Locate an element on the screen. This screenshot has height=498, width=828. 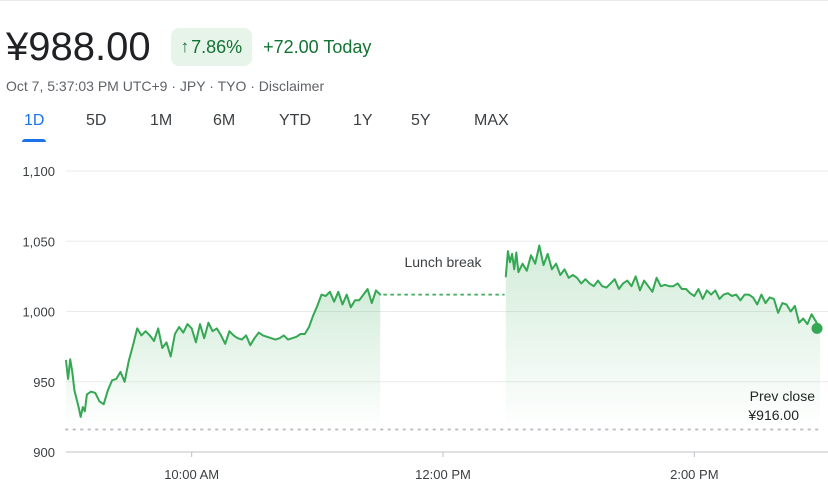
tab-5y: 5Y is located at coordinates (421, 120).